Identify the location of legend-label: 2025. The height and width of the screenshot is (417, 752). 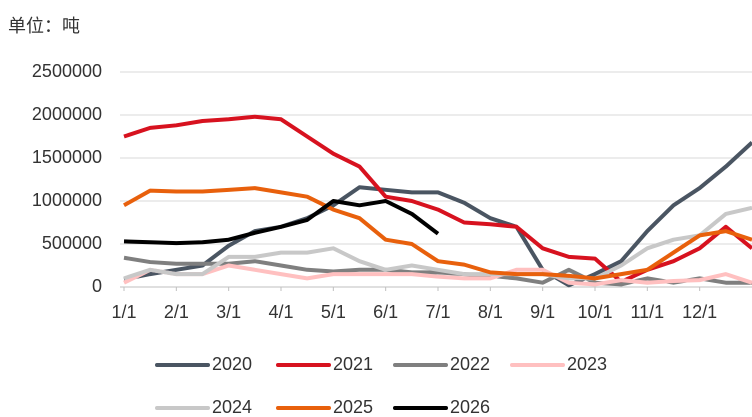
(353, 407).